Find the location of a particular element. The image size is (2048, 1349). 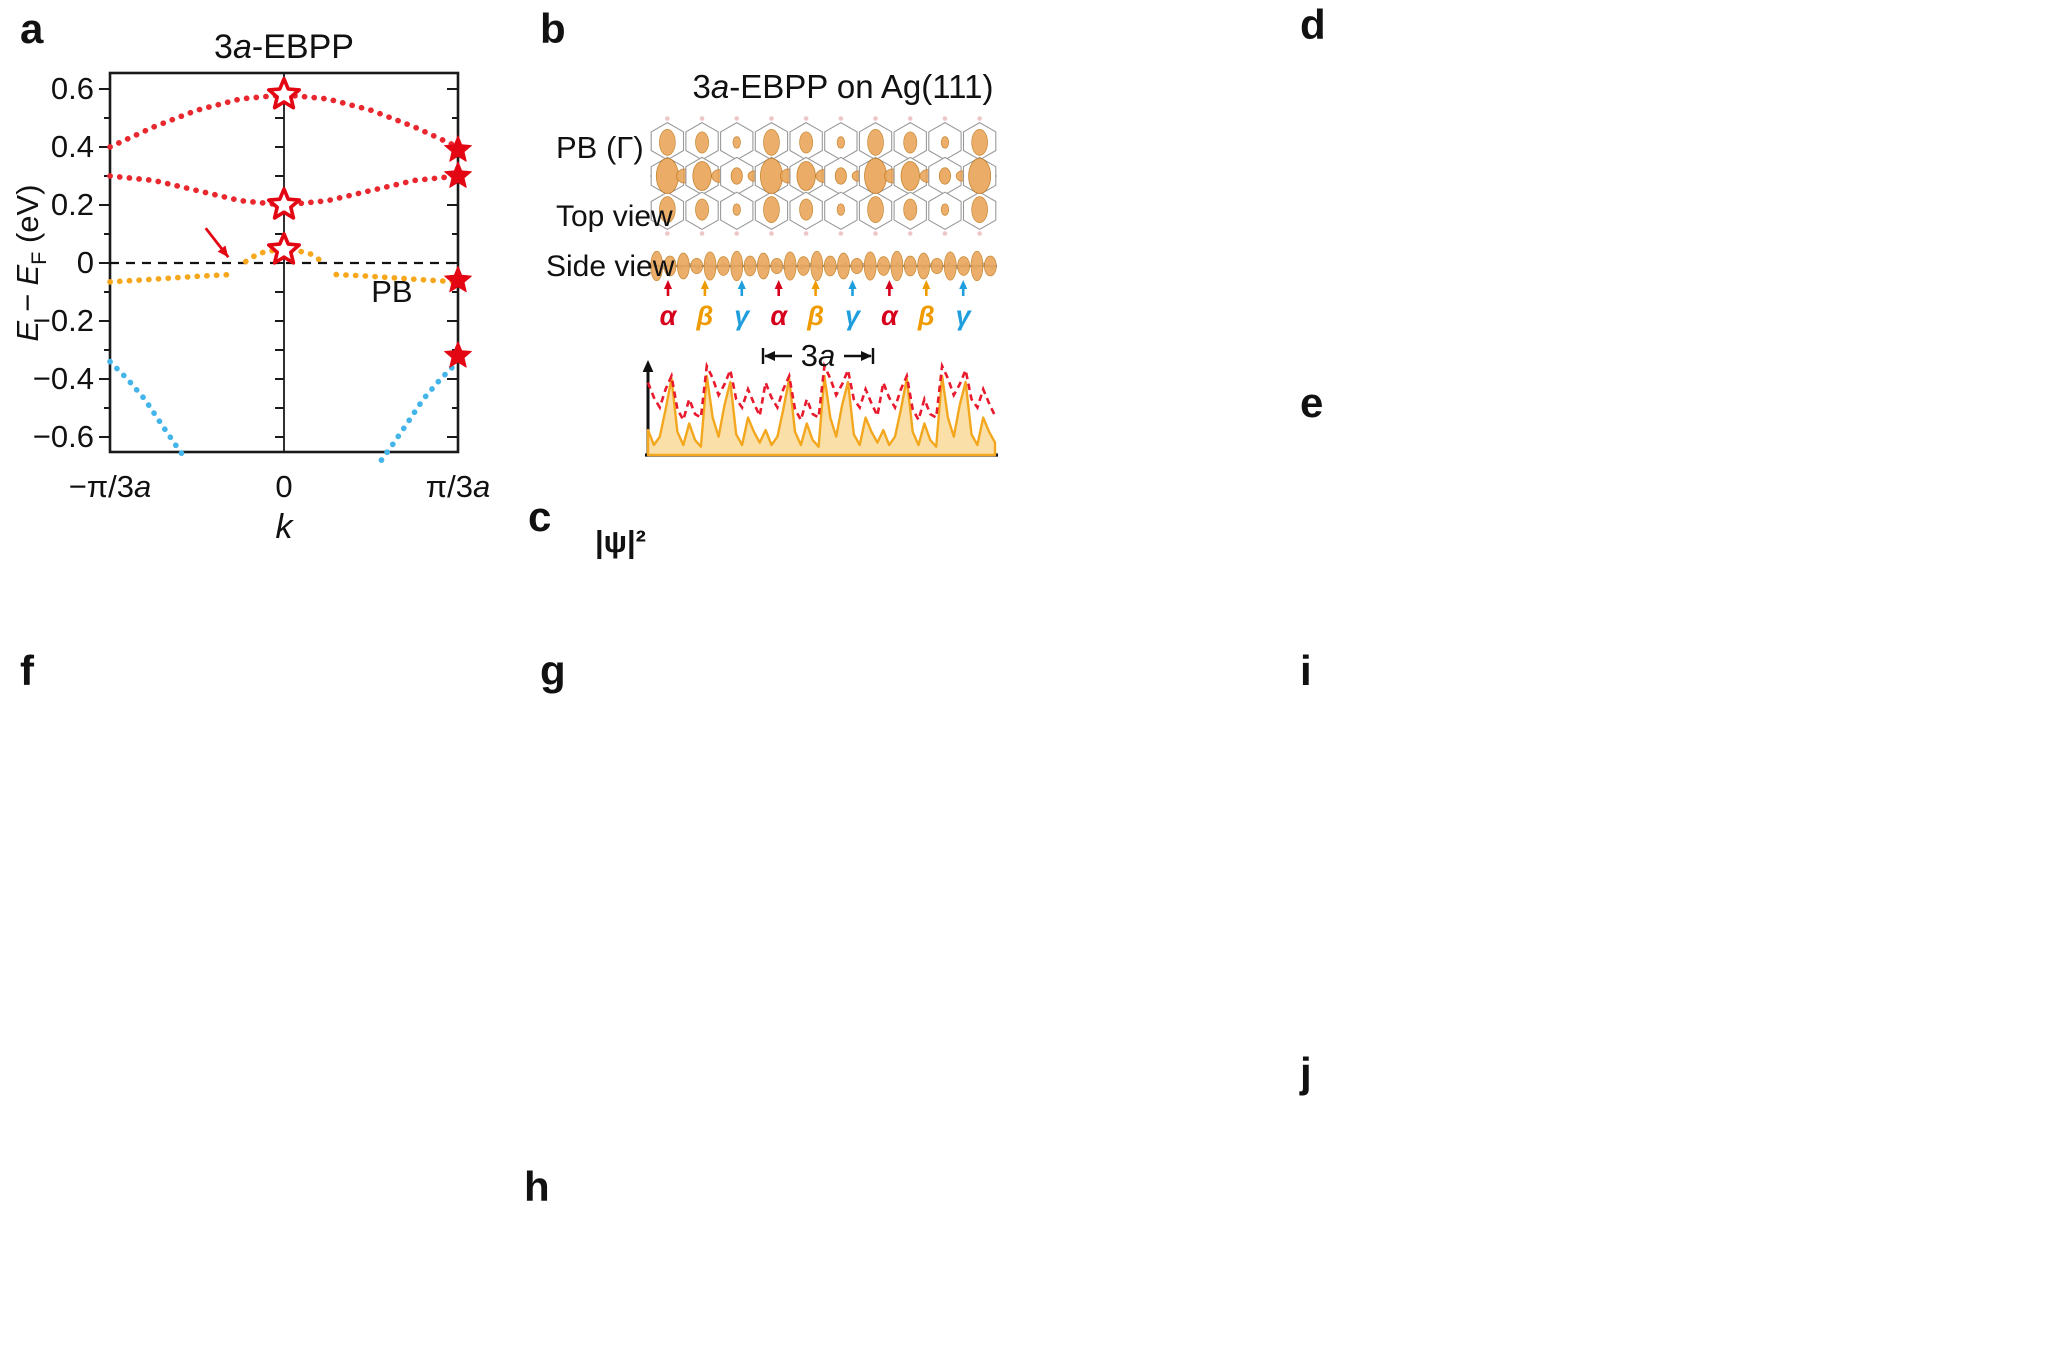

band-label: PB is located at coordinates (391, 291).